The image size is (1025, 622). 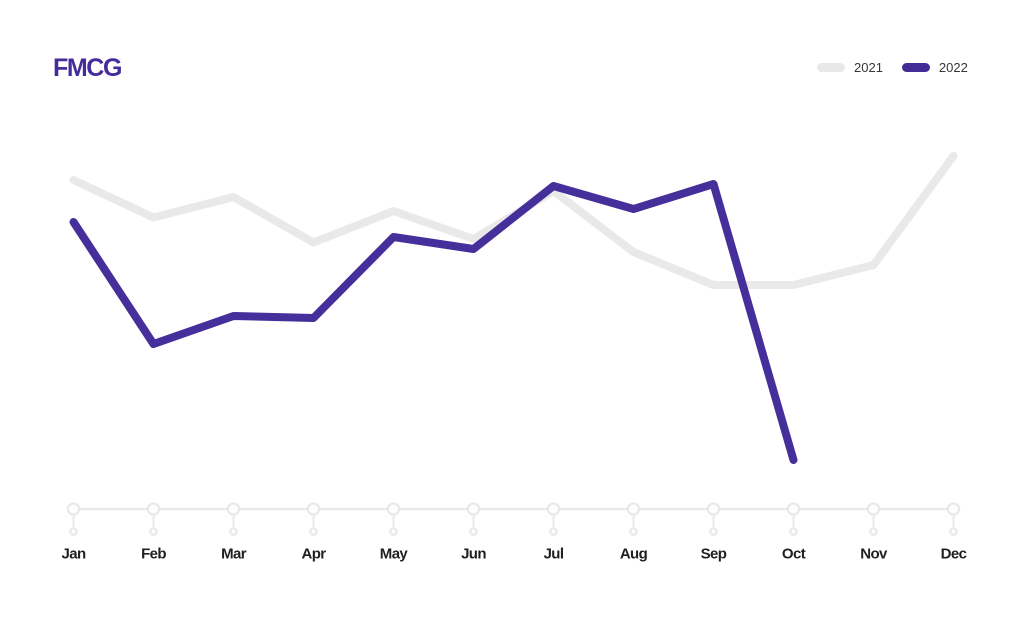 What do you see at coordinates (153, 554) in the screenshot?
I see `svg-text: Feb` at bounding box center [153, 554].